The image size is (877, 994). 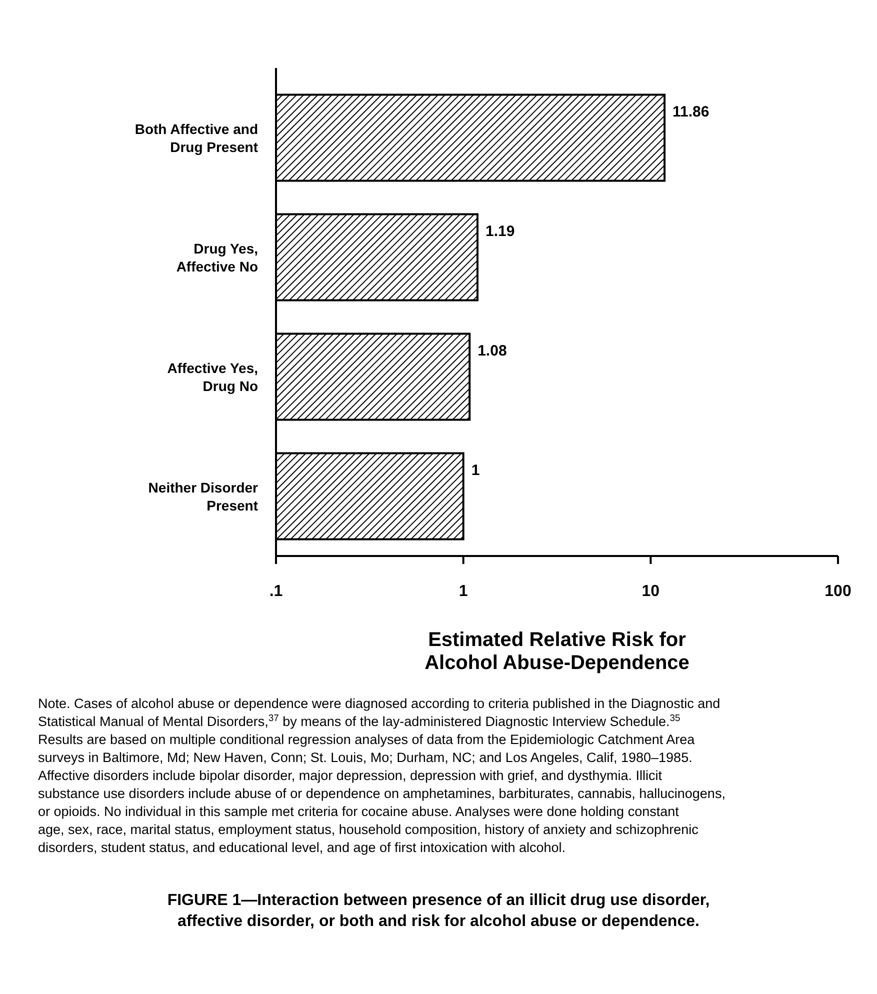 I want to click on y-tick-label: Drug Yes, Affective No, so click(x=217, y=257).